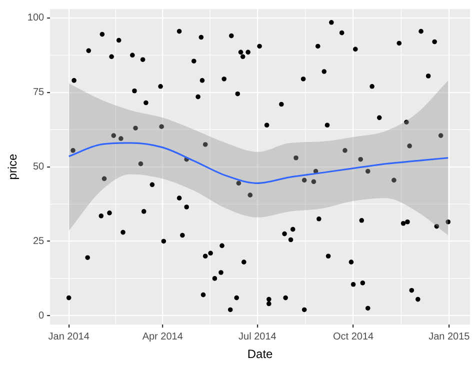 This screenshot has width=474, height=368. I want to click on x-tick-label: Jul 2014, so click(257, 336).